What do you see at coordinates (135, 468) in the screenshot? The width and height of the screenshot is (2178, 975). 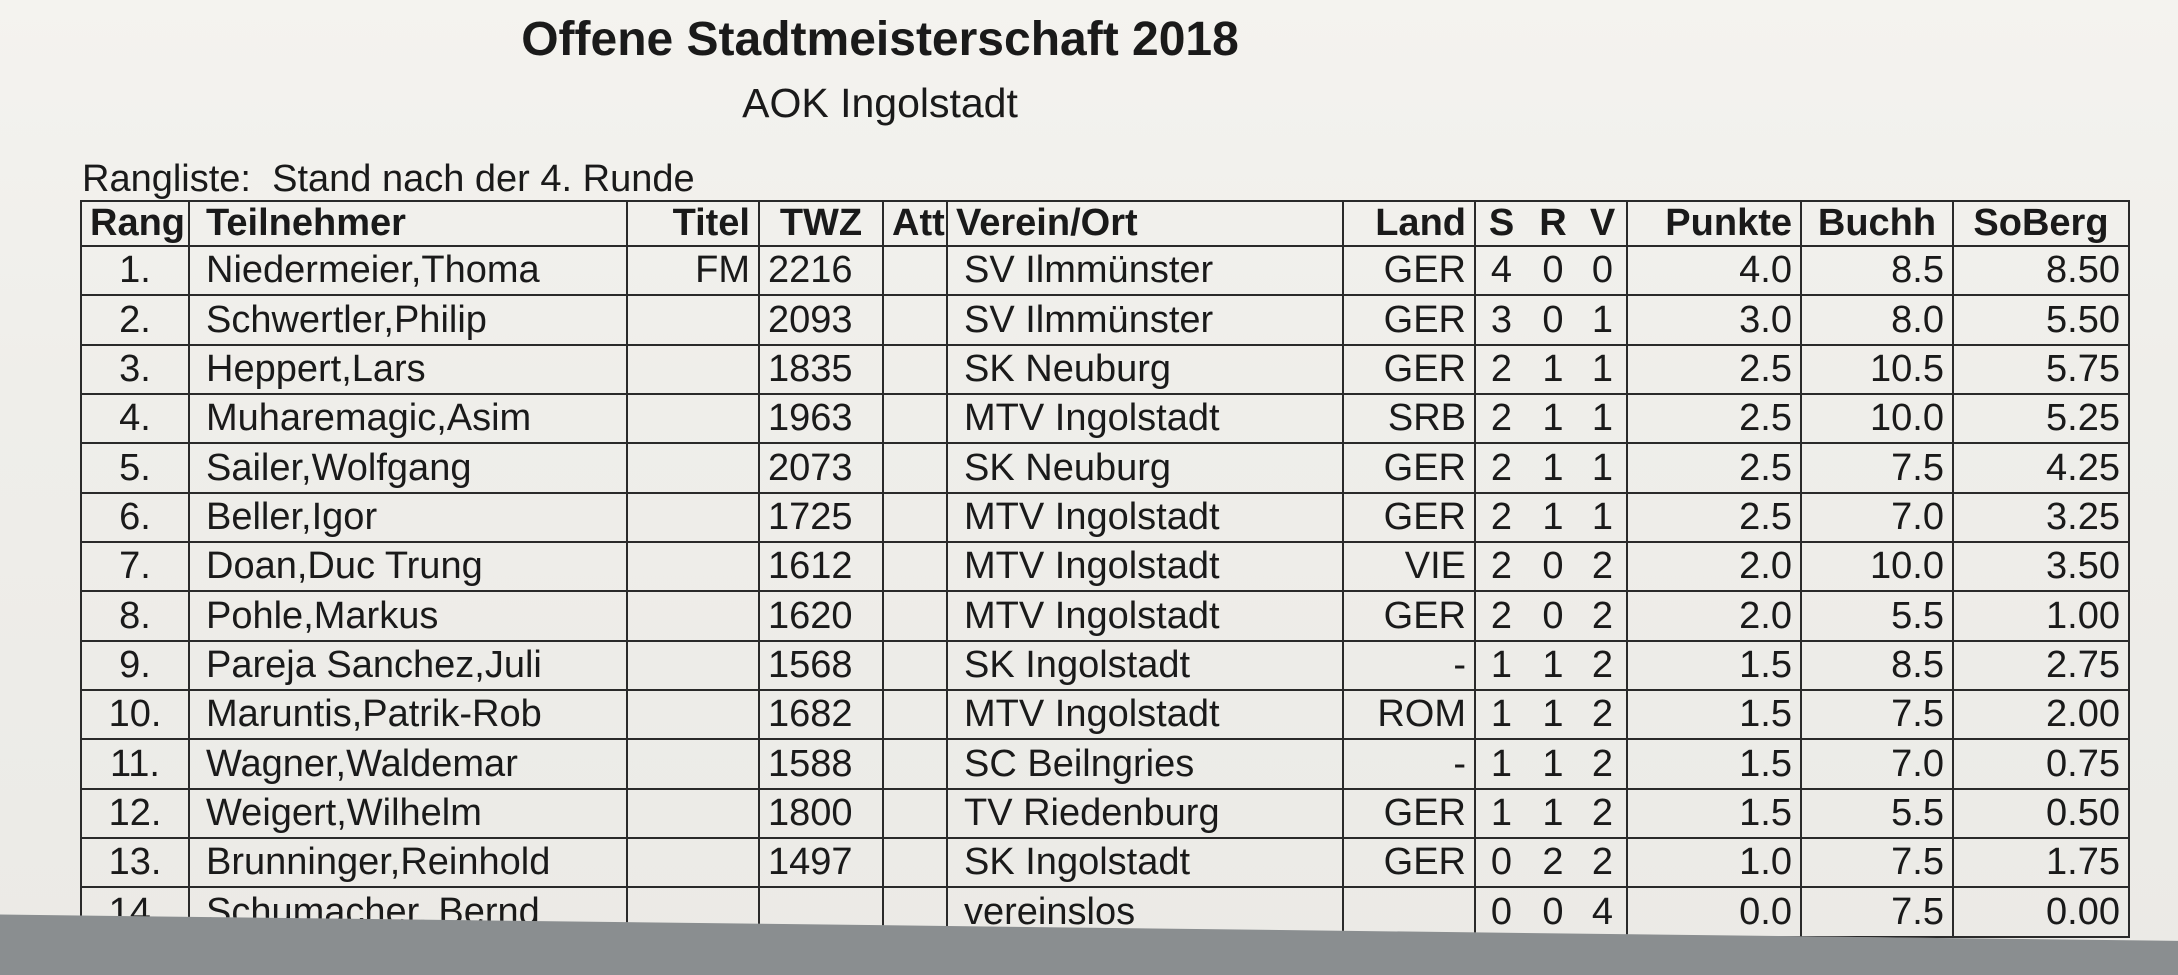 I see `cell-rang: 5.` at bounding box center [135, 468].